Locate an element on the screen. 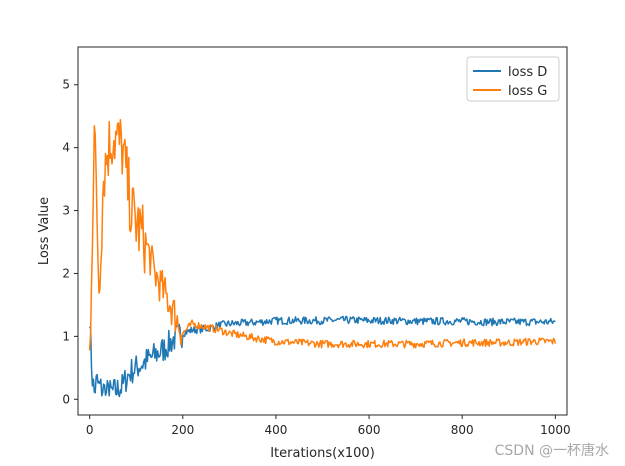 This screenshot has width=625, height=466. x-axis-label: Iterations(x100) is located at coordinates (322, 453).